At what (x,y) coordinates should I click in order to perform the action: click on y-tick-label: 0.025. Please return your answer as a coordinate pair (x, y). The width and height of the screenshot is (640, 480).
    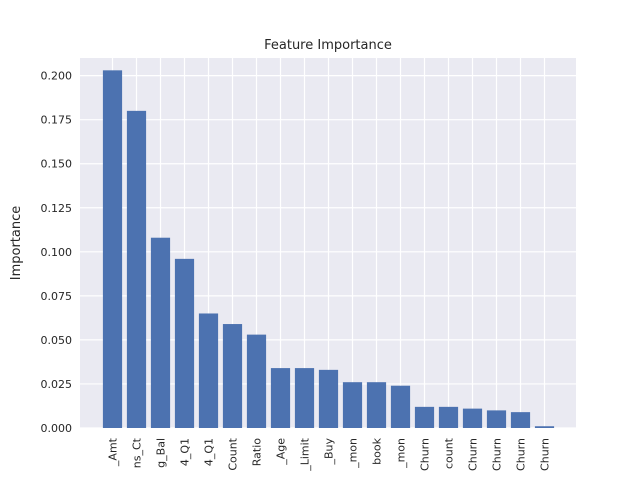
    Looking at the image, I should click on (57, 384).